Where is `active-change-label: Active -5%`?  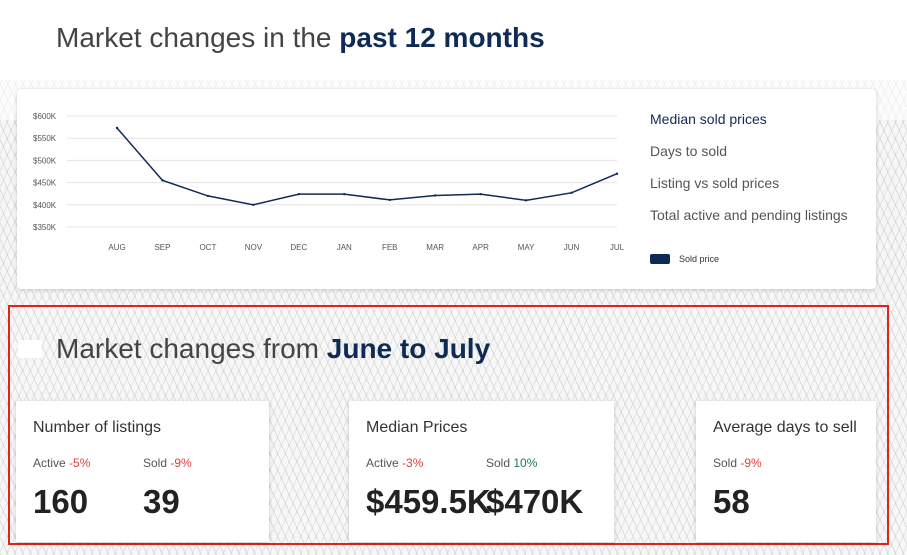 active-change-label: Active -5% is located at coordinates (61, 463).